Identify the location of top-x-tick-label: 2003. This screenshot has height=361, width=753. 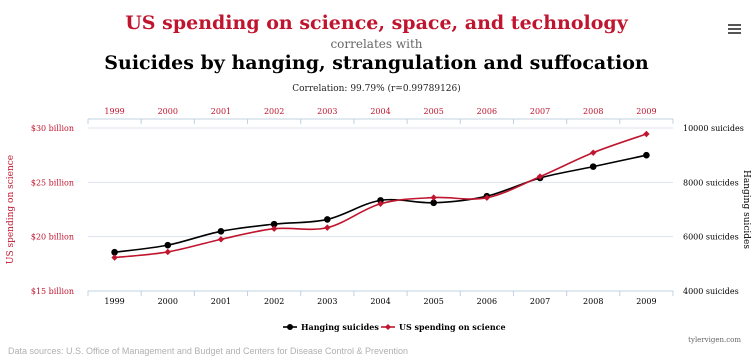
(327, 111).